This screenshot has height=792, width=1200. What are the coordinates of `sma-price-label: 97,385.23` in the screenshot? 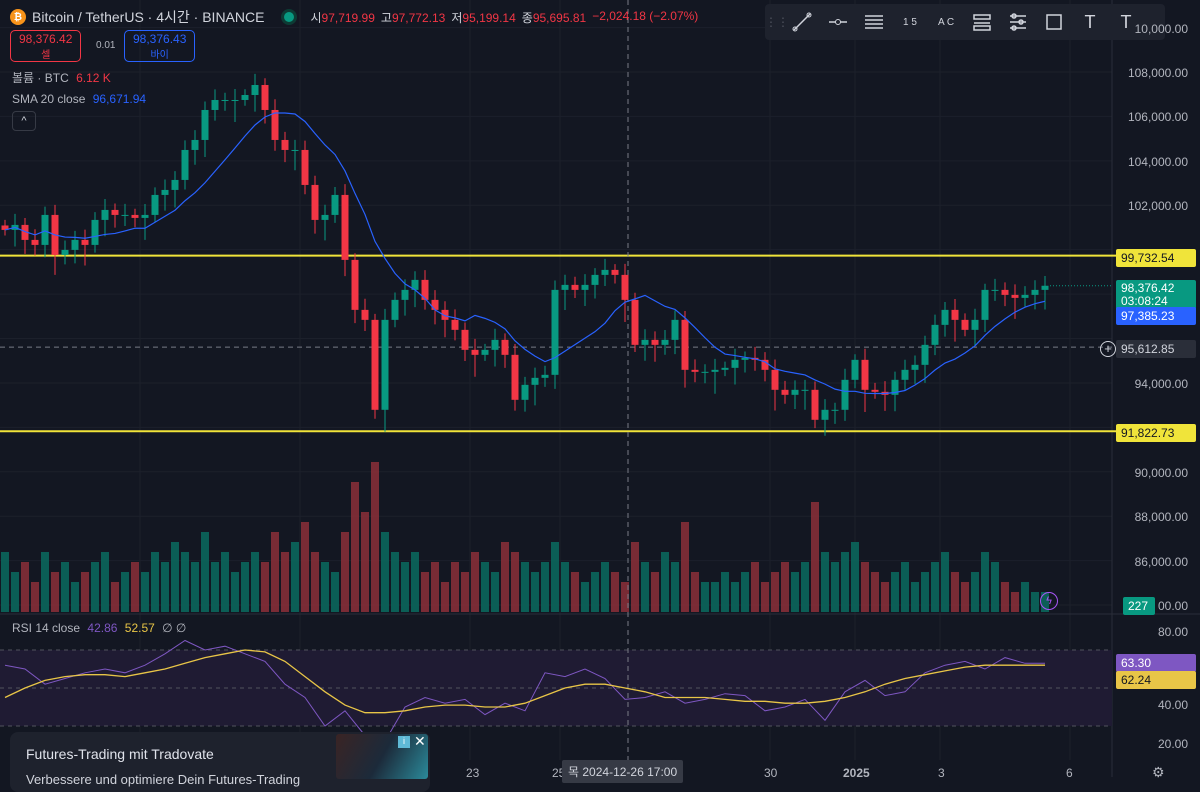 It's located at (1156, 316).